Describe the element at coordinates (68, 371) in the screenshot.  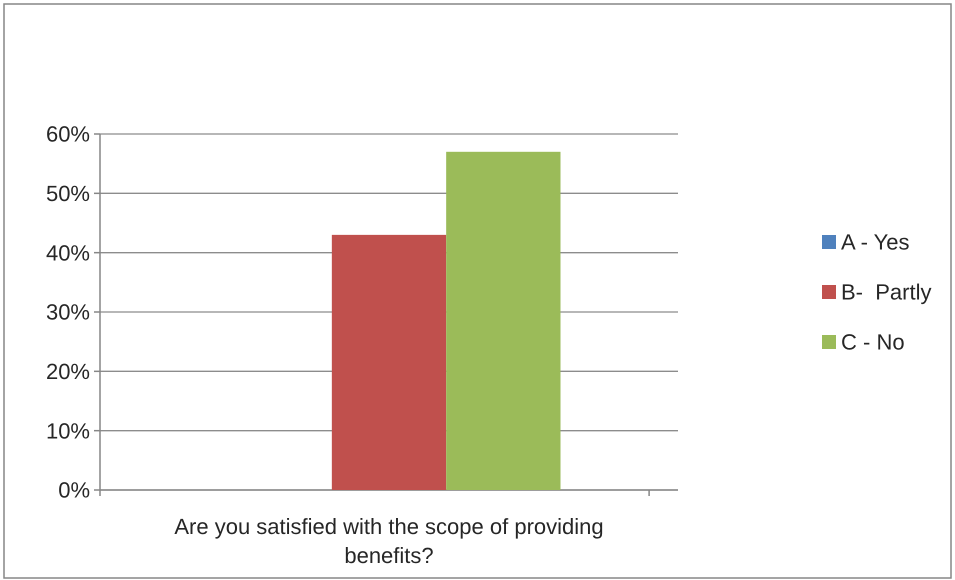
I see `y-tick-label: 20%` at that location.